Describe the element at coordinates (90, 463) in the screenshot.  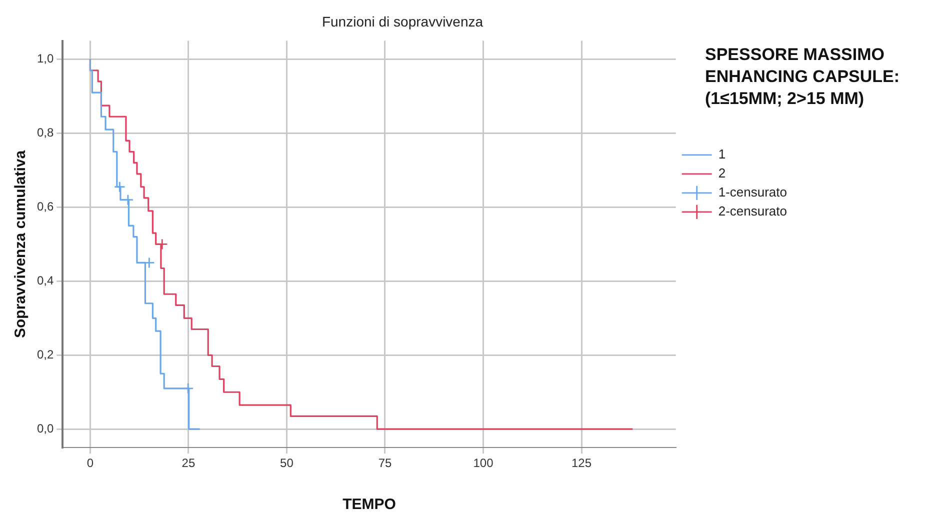
I see `x-tick-label: 0` at that location.